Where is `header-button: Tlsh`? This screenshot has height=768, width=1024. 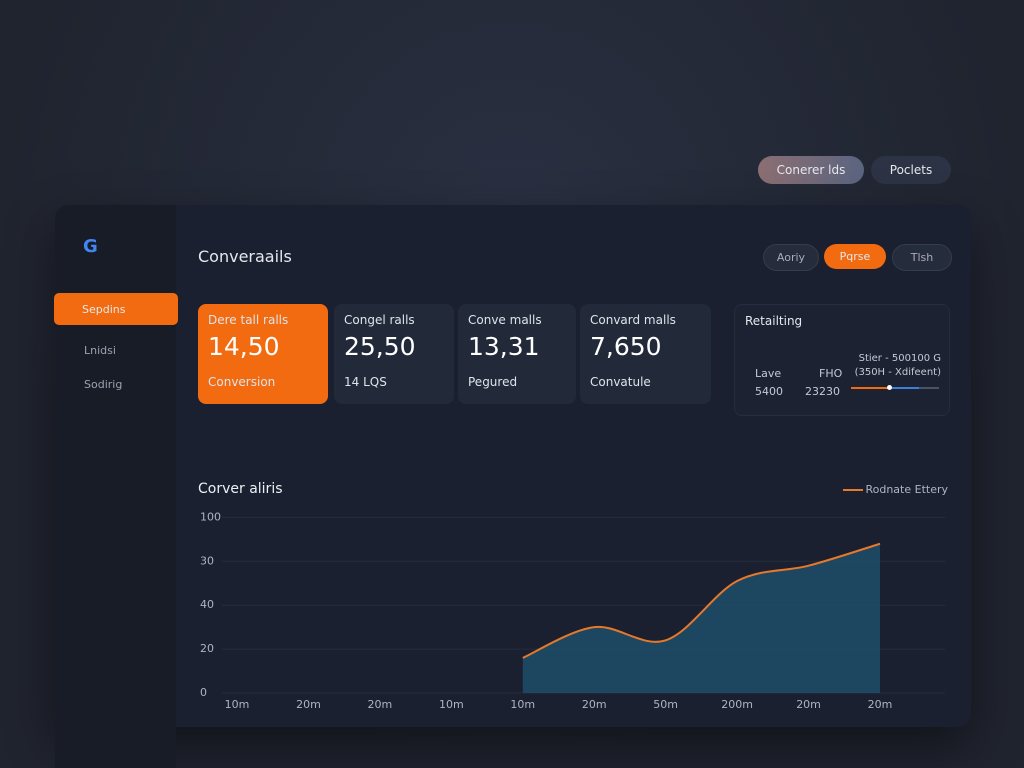 header-button: Tlsh is located at coordinates (922, 257).